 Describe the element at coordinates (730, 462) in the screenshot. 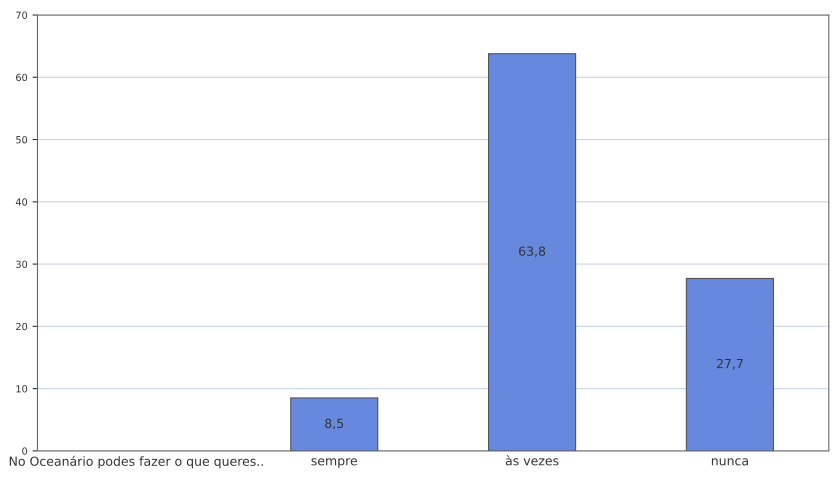

I see `x-tick-label: nunca` at that location.